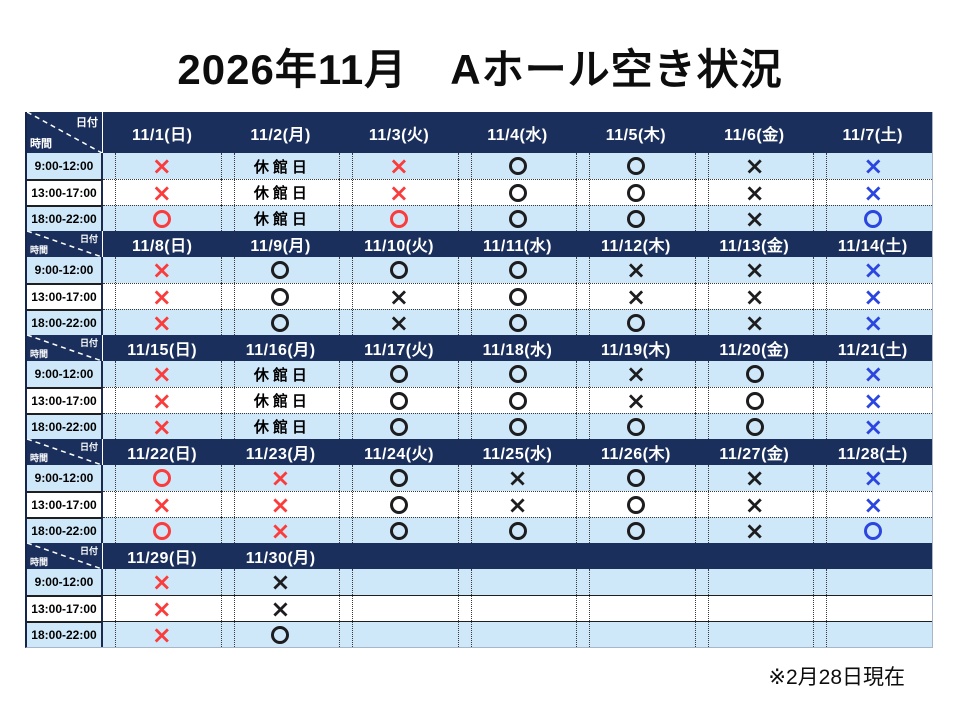 The image size is (960, 720). What do you see at coordinates (162, 454) in the screenshot?
I see `date-header: 11/22(日)` at bounding box center [162, 454].